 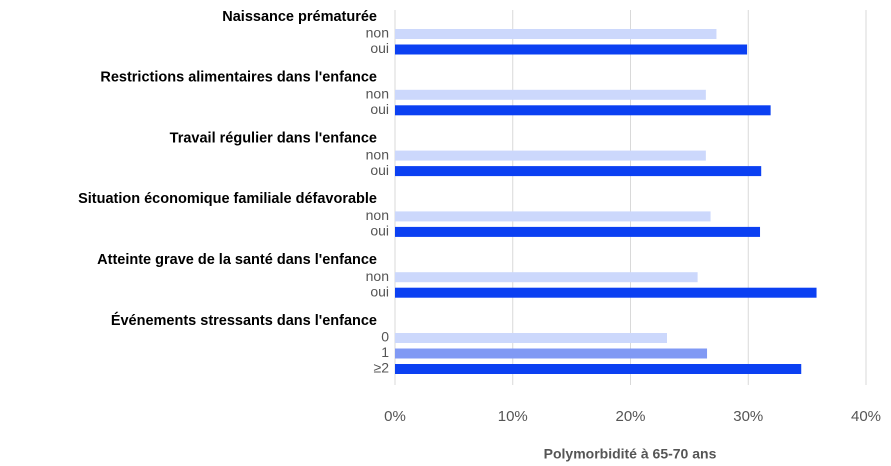 What do you see at coordinates (273, 138) in the screenshot?
I see `group-title: Travail régulier dans l'enfance` at bounding box center [273, 138].